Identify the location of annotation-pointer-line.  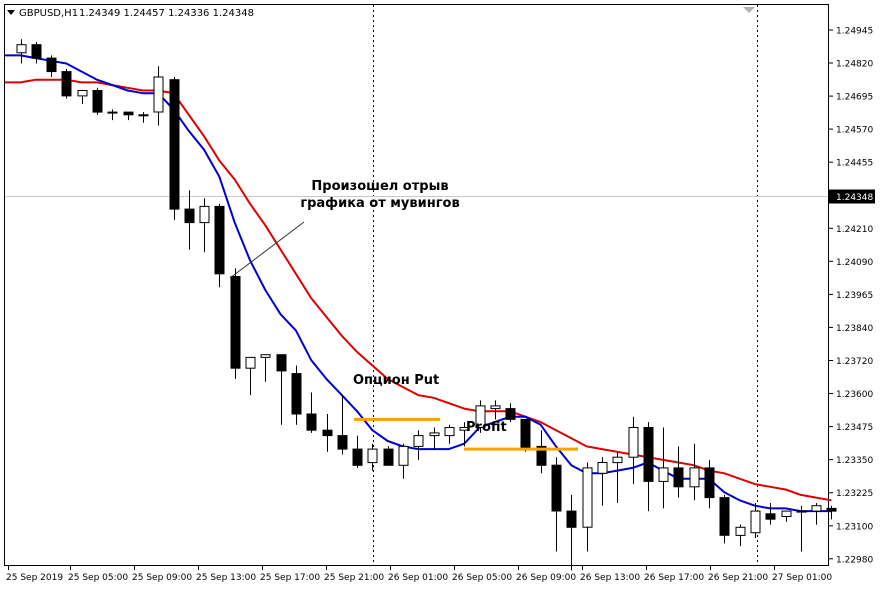
(267, 250).